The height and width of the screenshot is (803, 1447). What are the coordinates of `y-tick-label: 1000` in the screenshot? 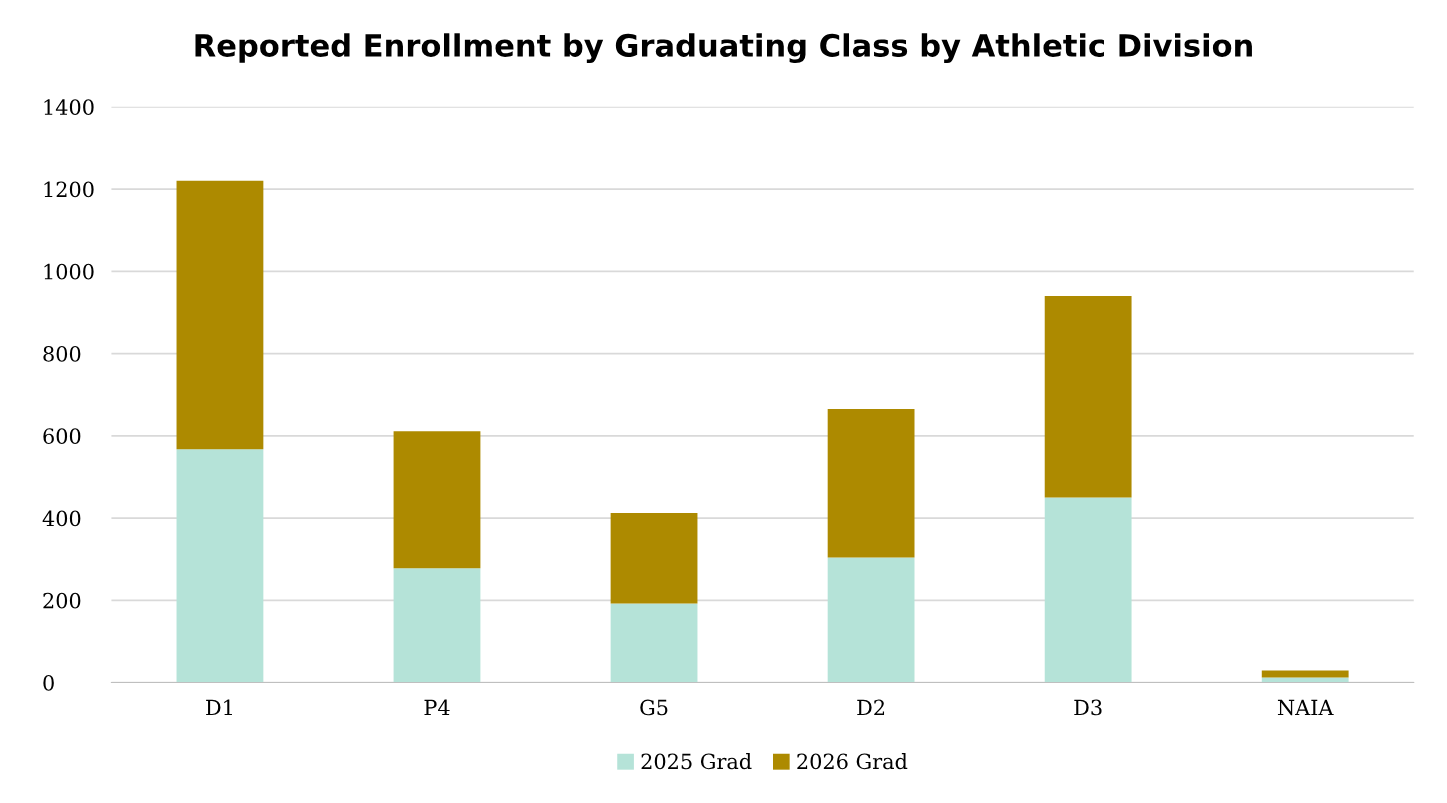 It's located at (69, 271).